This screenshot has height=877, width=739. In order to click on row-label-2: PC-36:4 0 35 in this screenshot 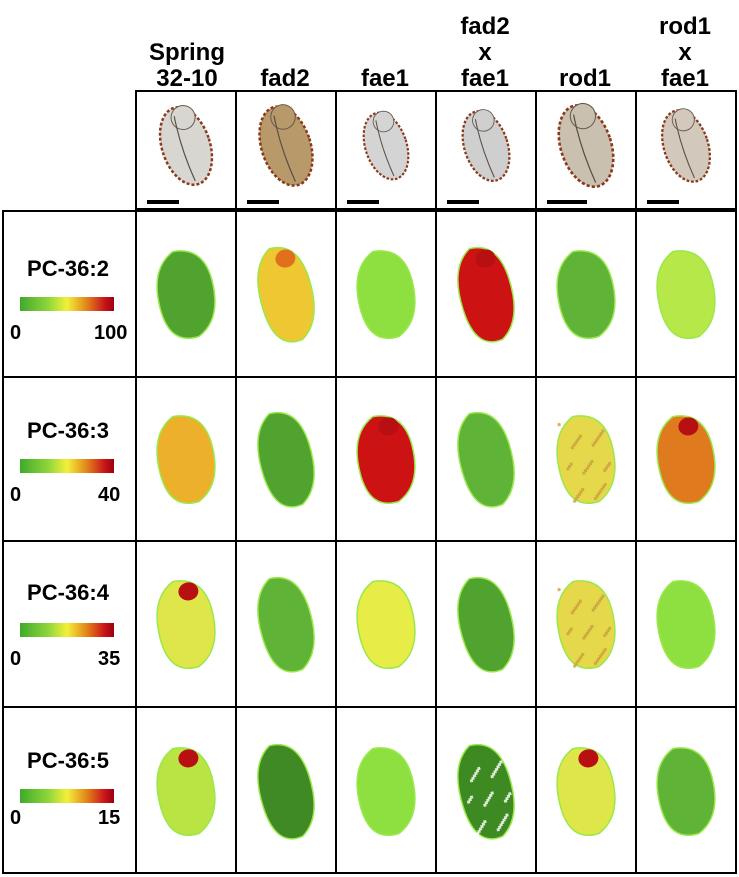, I will do `click(68, 624)`.